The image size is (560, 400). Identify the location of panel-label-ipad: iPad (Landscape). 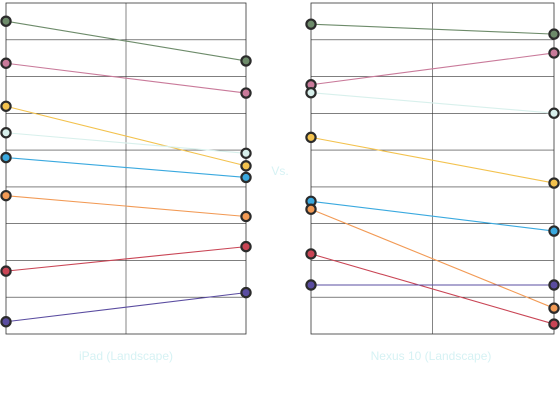
(126, 356).